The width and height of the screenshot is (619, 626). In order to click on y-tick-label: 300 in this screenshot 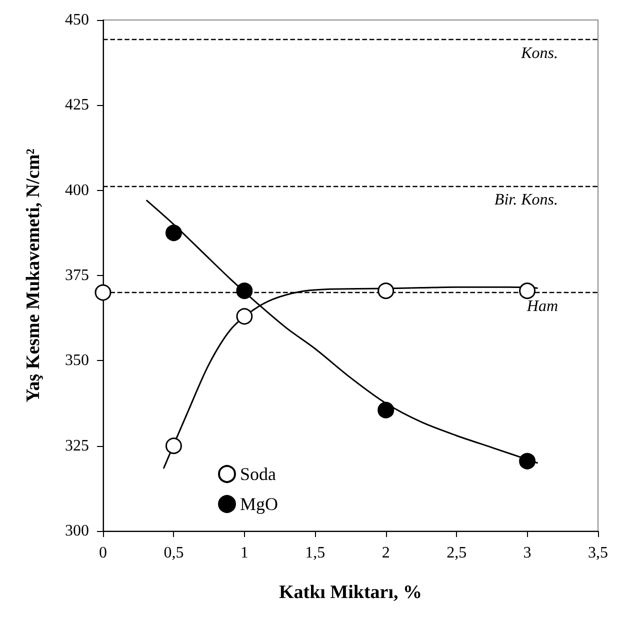, I will do `click(77, 531)`.